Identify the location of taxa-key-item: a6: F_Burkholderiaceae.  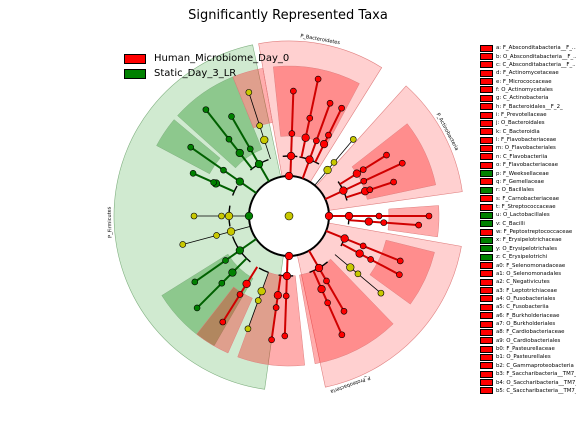
(528, 316).